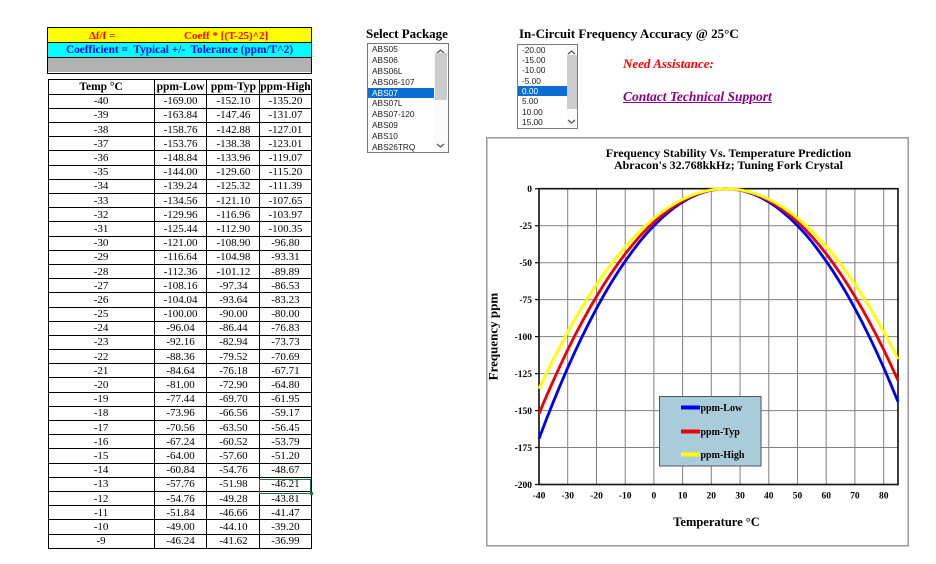  What do you see at coordinates (525, 264) in the screenshot?
I see `svg-text: -50` at bounding box center [525, 264].